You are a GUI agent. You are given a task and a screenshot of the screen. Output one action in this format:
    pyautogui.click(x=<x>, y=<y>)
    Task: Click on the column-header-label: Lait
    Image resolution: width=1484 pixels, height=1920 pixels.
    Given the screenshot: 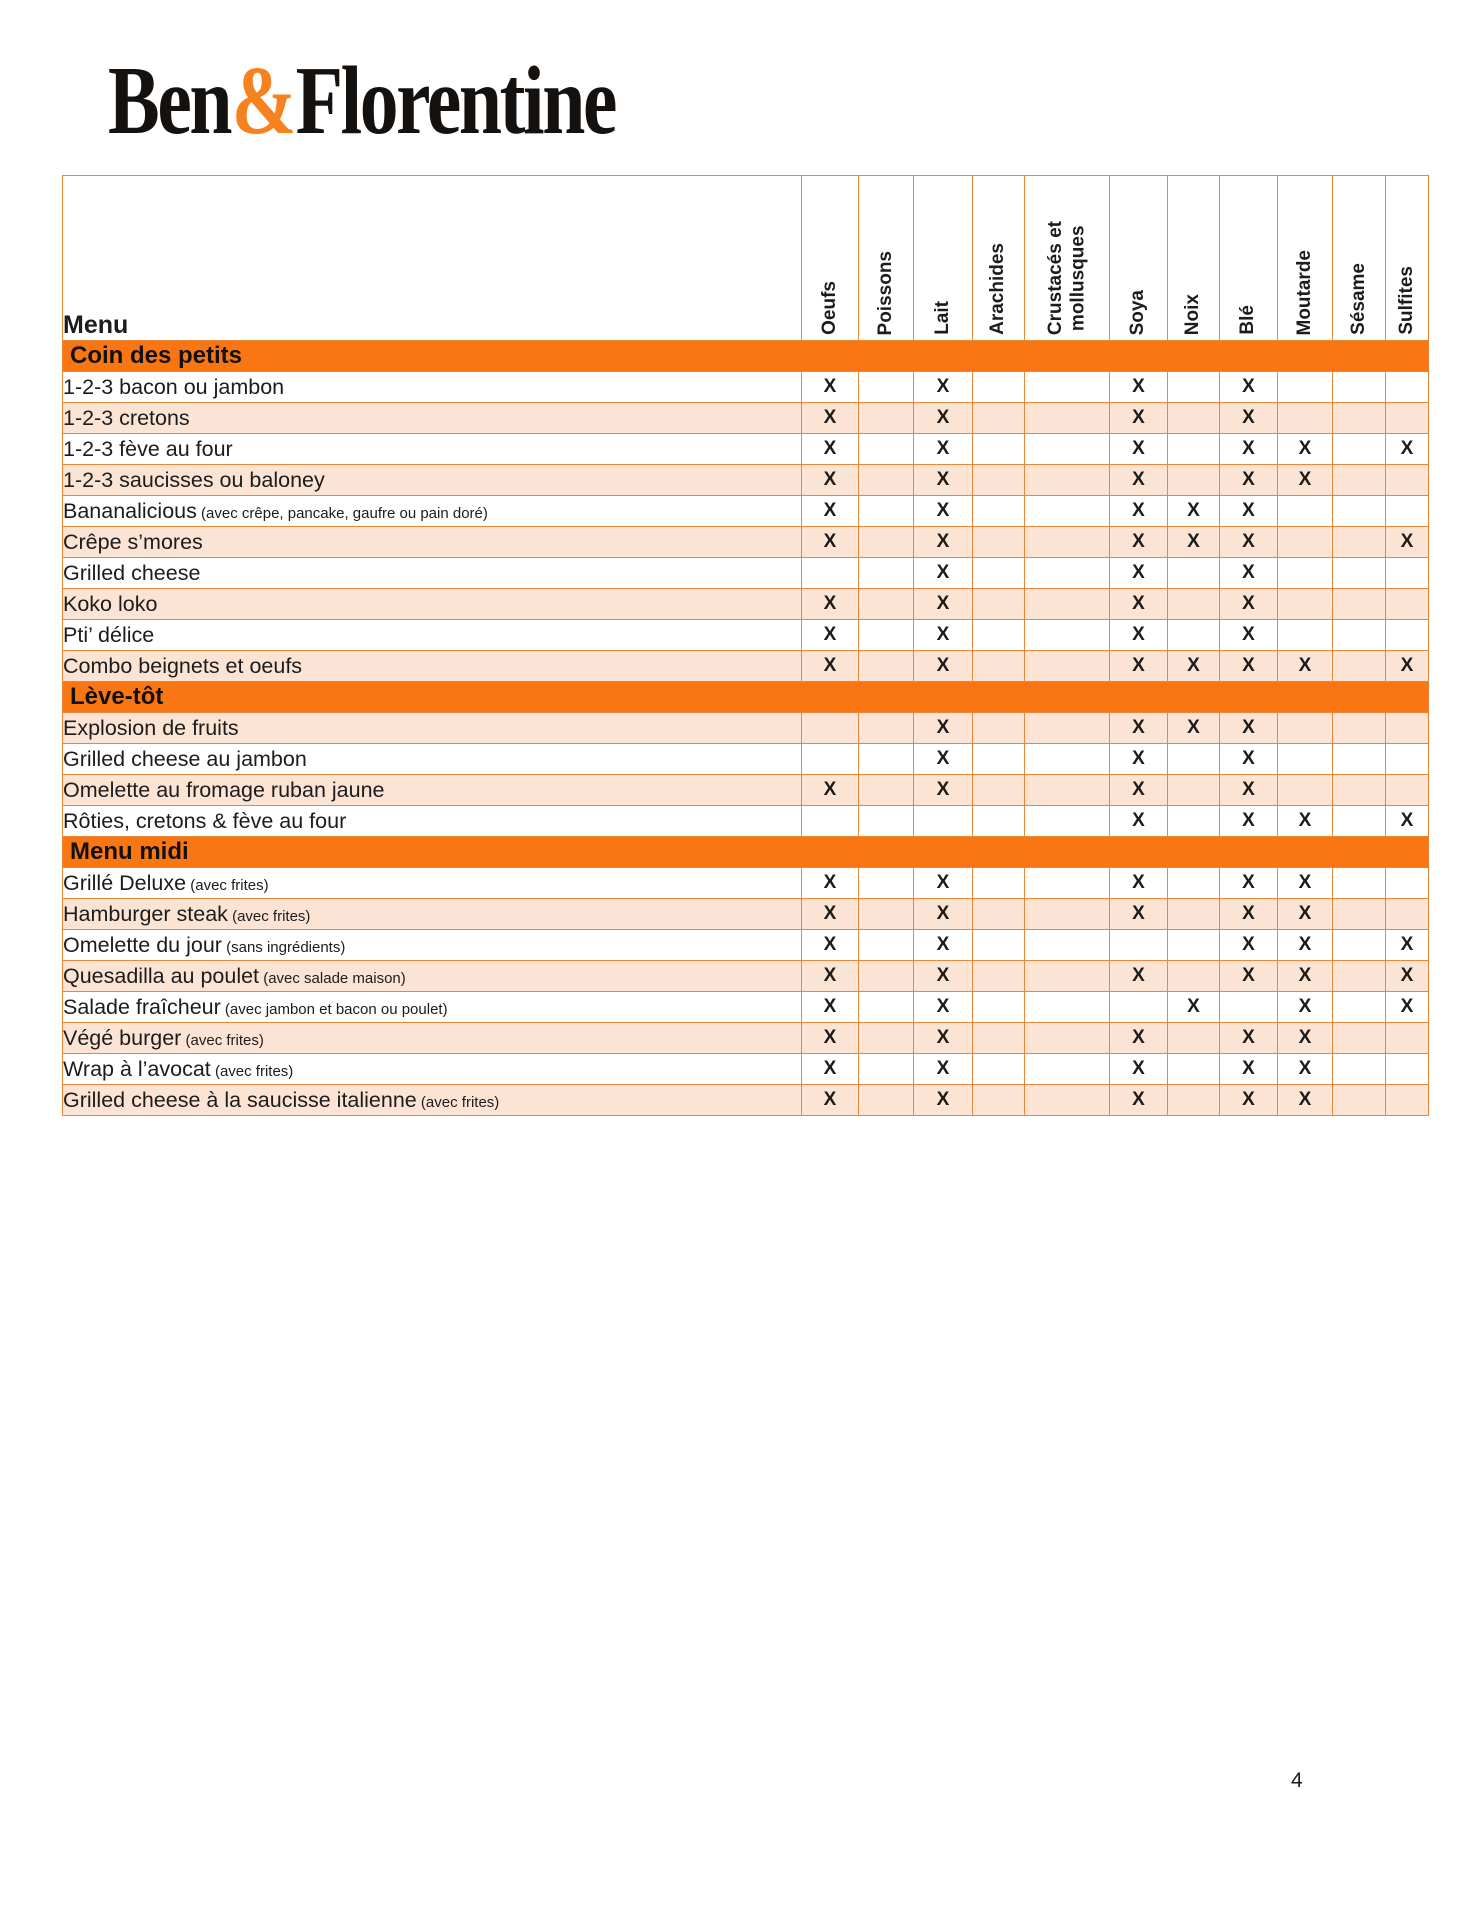 What is the action you would take?
    pyautogui.click(x=942, y=318)
    